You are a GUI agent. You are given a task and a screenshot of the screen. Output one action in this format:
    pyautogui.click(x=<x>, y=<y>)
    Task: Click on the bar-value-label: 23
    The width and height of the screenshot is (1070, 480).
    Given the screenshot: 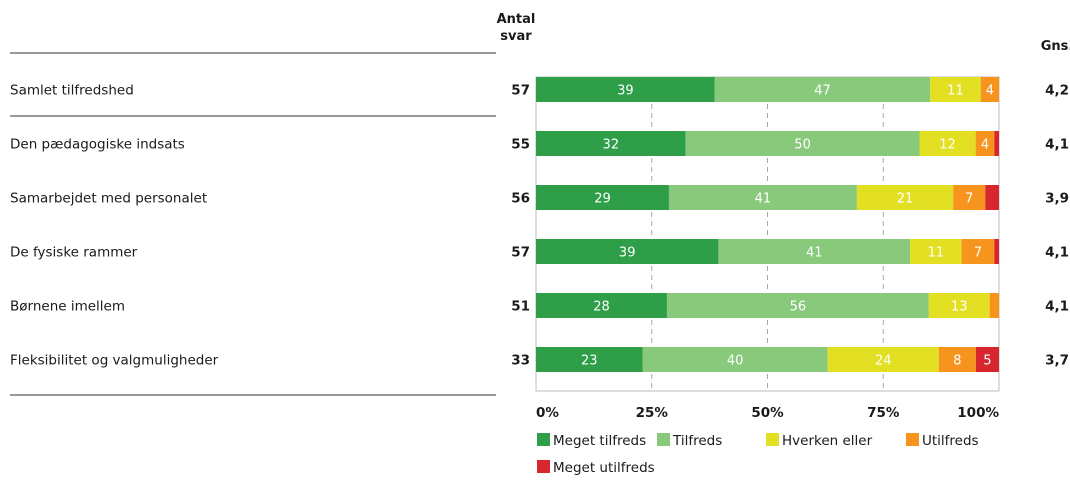 What is the action you would take?
    pyautogui.click(x=589, y=361)
    